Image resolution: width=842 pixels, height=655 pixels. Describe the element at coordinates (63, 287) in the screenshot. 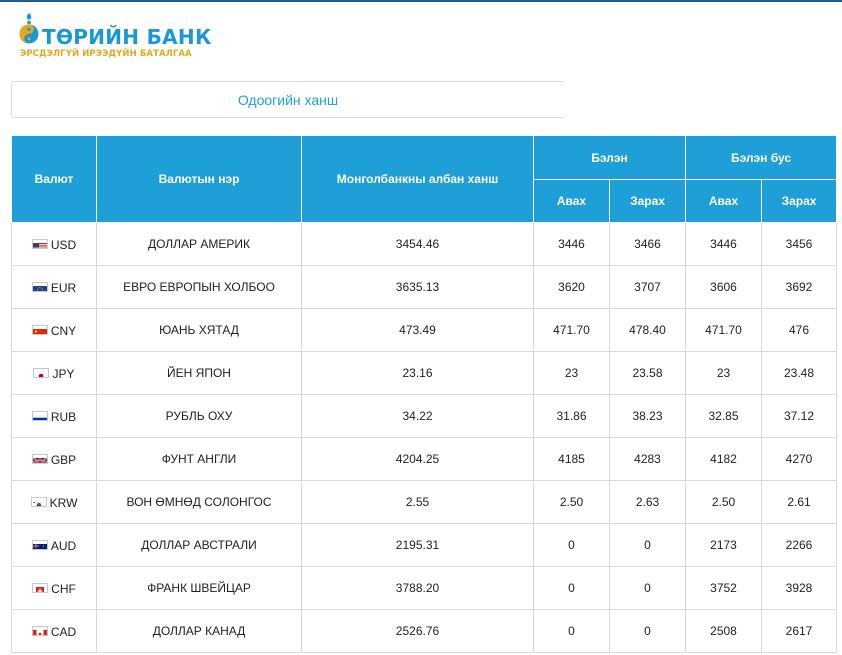

I see `currency-code: EUR` at that location.